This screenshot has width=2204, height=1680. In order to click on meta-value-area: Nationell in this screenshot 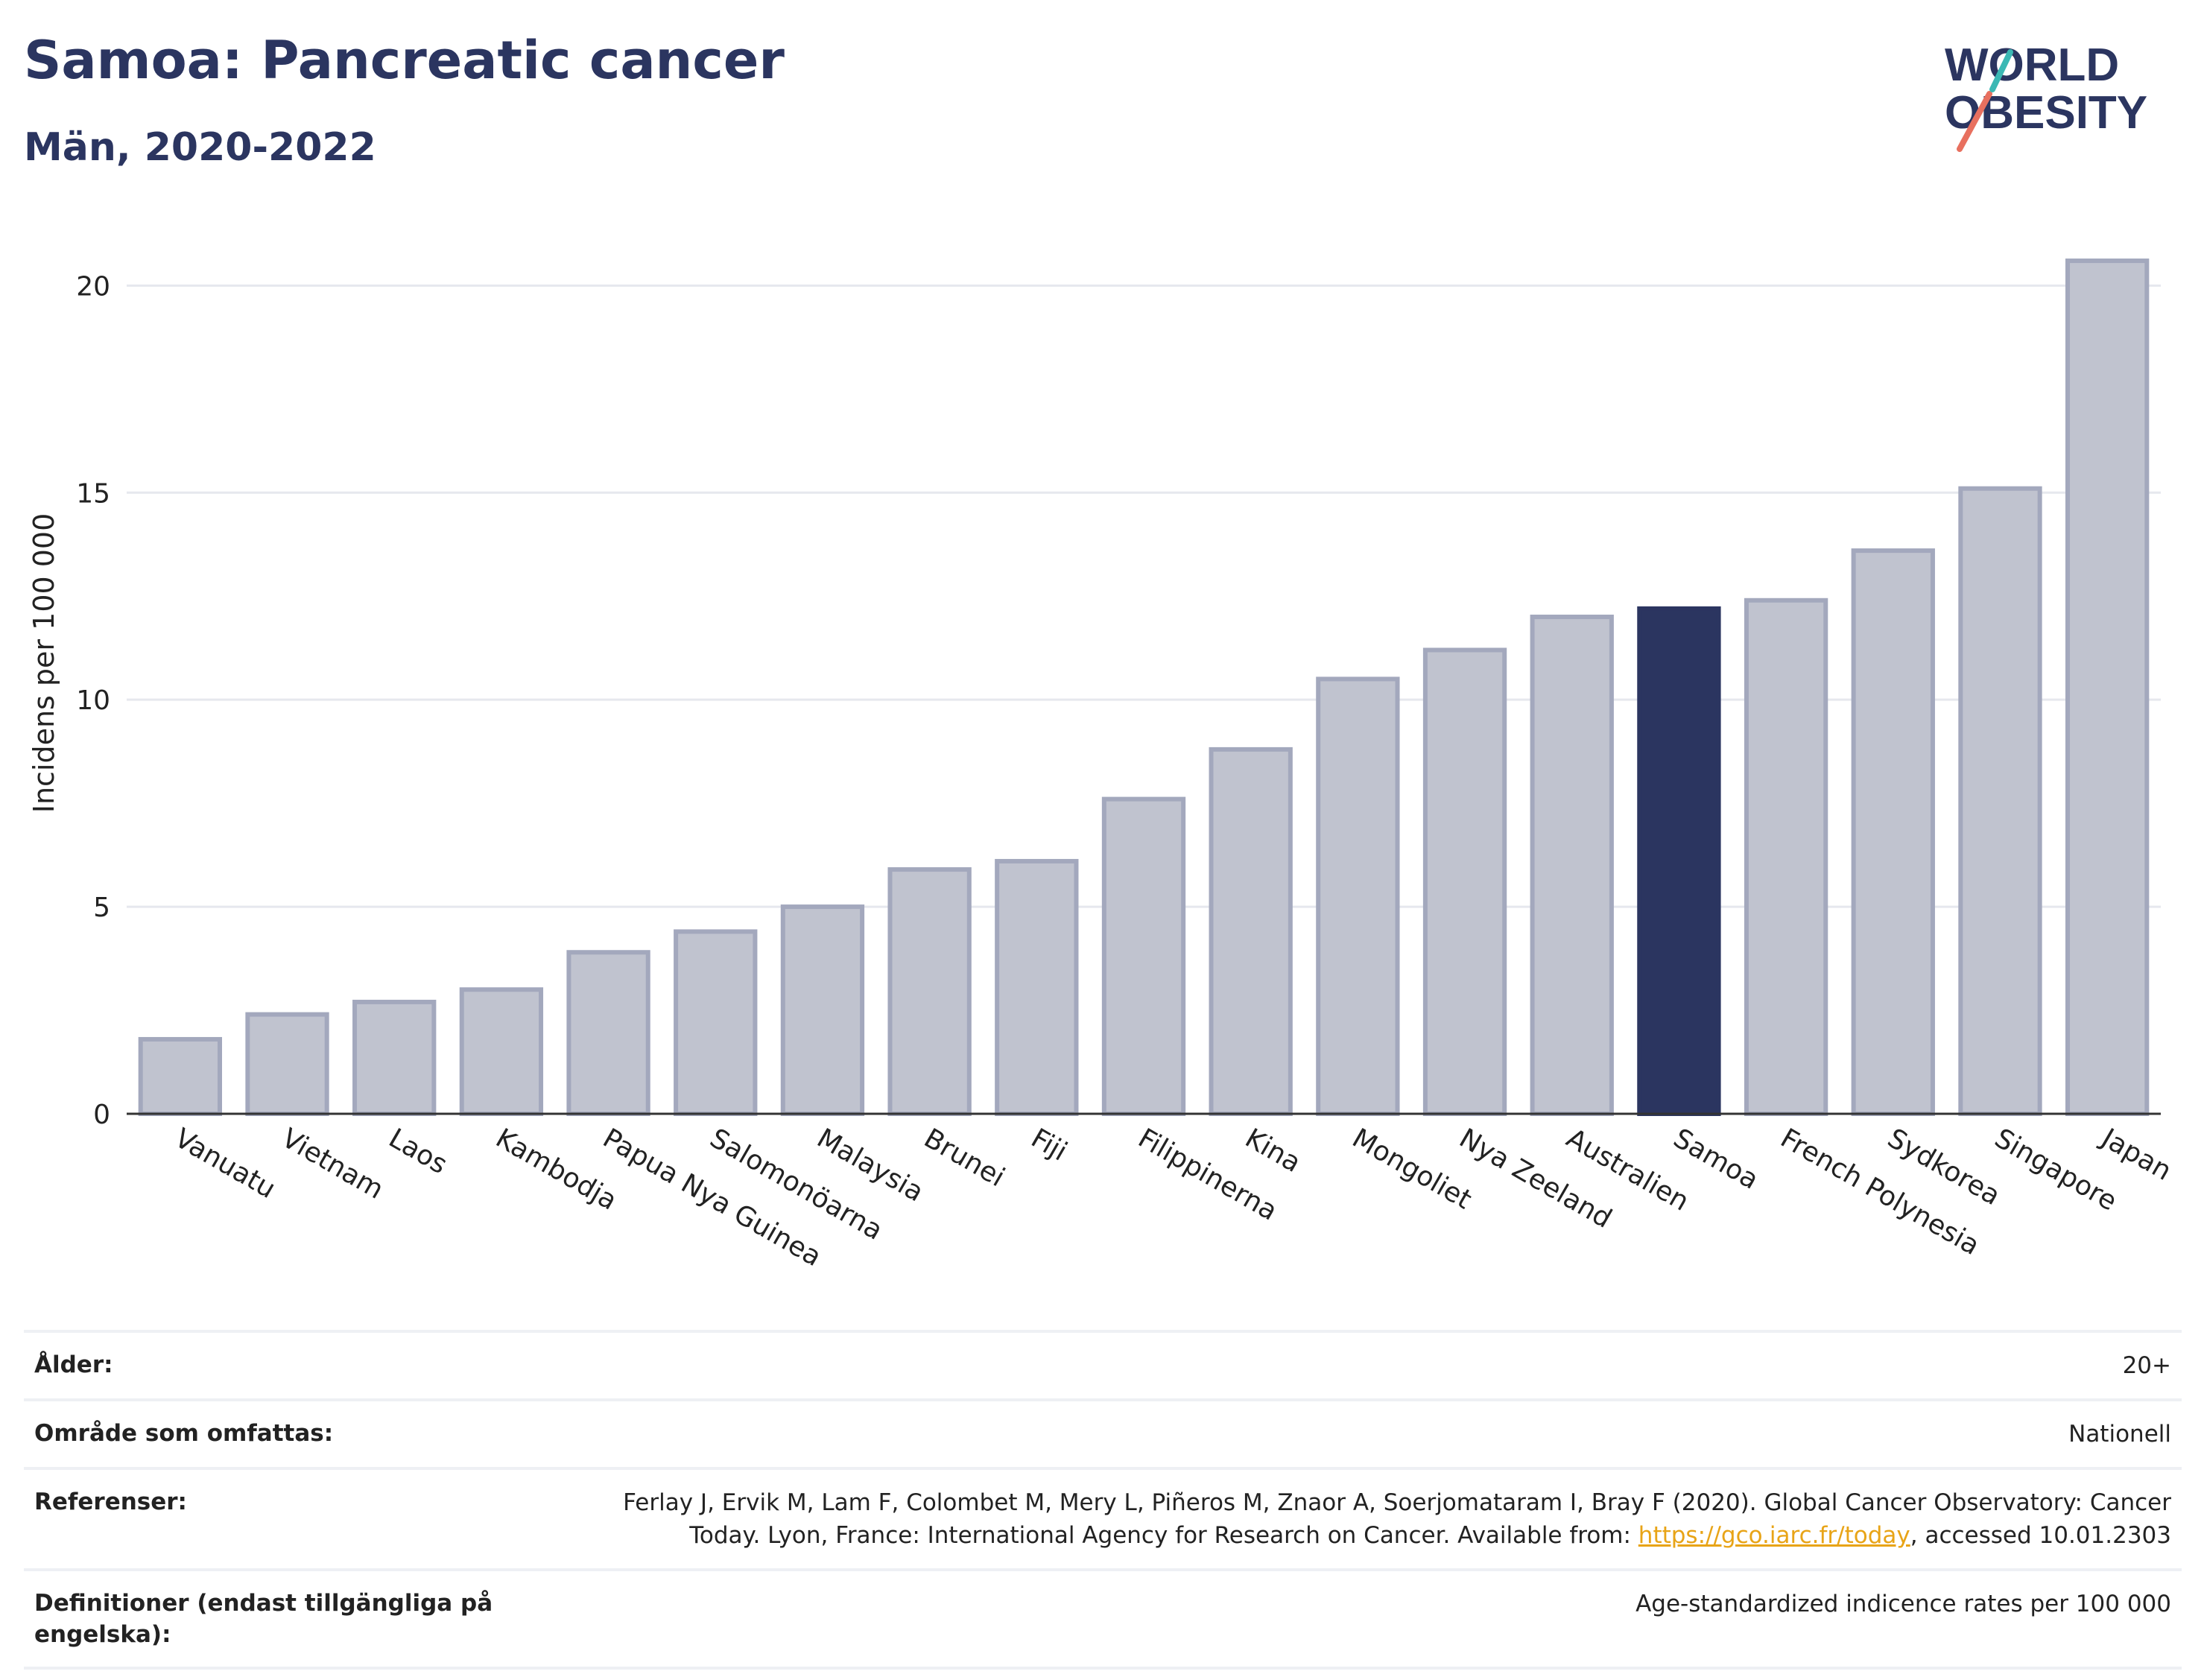, I will do `click(2119, 1434)`.